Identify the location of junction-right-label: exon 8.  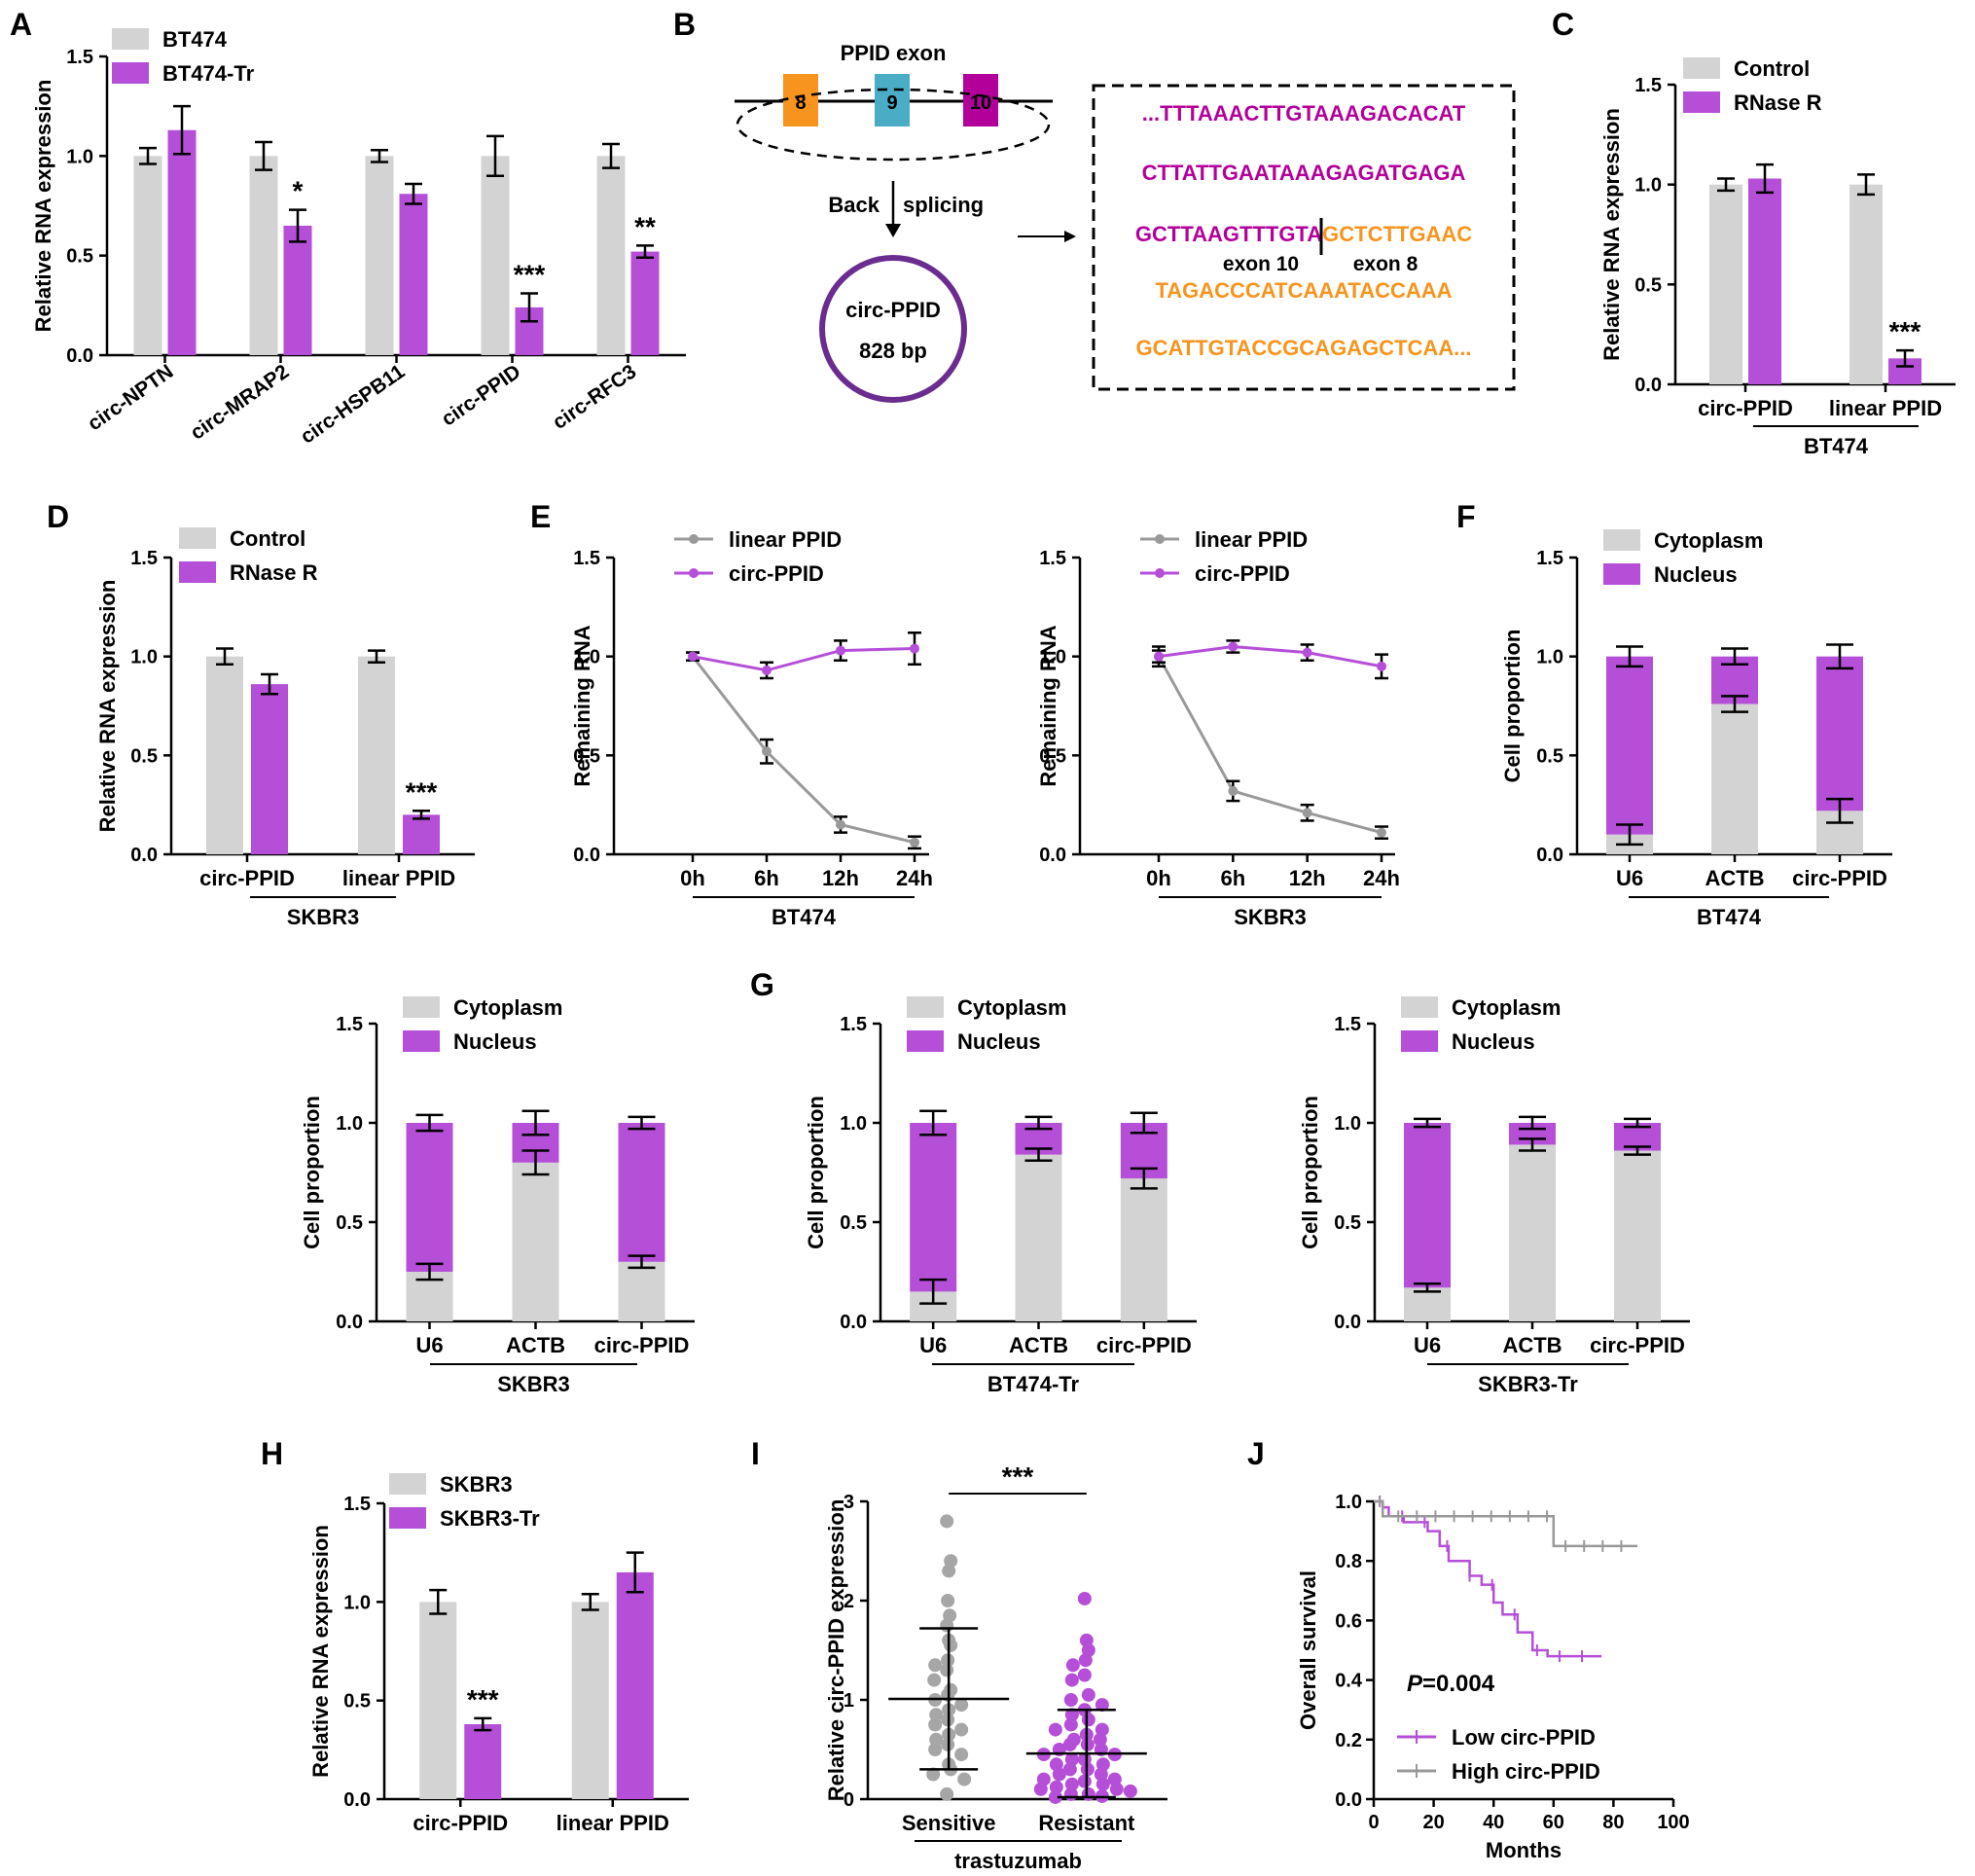
(1385, 264).